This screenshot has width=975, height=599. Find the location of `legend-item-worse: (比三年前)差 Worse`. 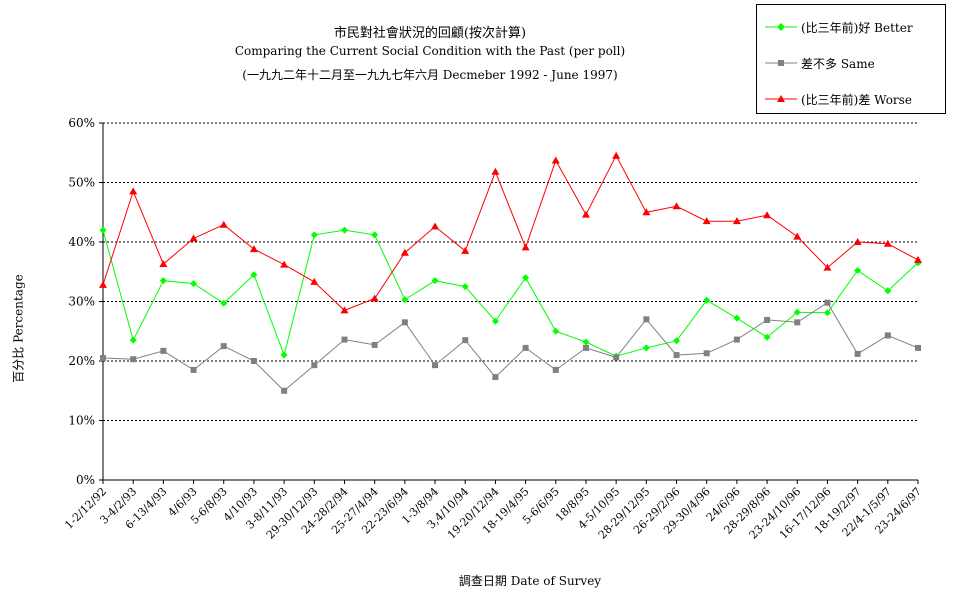

legend-item-worse: (比三年前)差 Worse is located at coordinates (851, 99).